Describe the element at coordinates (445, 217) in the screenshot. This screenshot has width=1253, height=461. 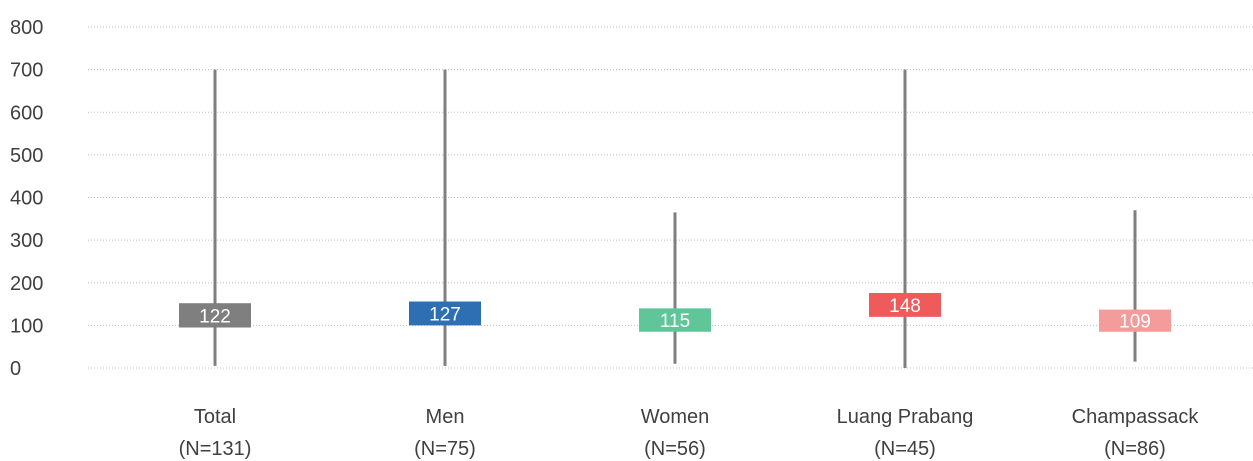
I see `box-men: 127` at that location.